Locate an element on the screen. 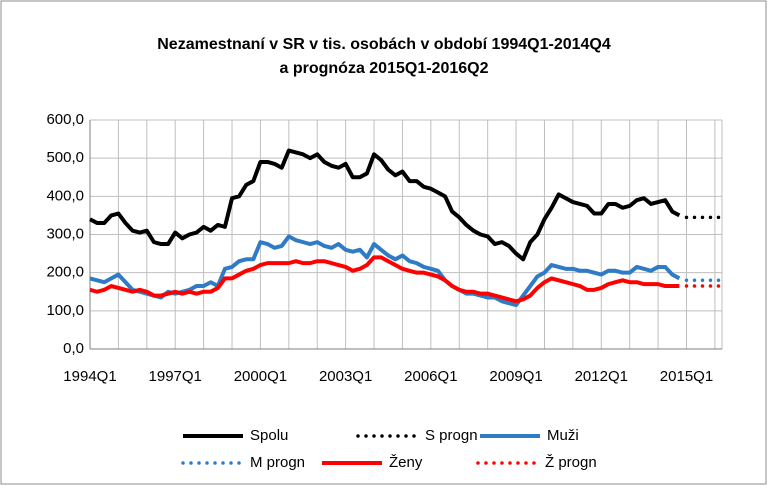 Image resolution: width=768 pixels, height=491 pixels. x-tick-label: 2000Q1 is located at coordinates (260, 376).